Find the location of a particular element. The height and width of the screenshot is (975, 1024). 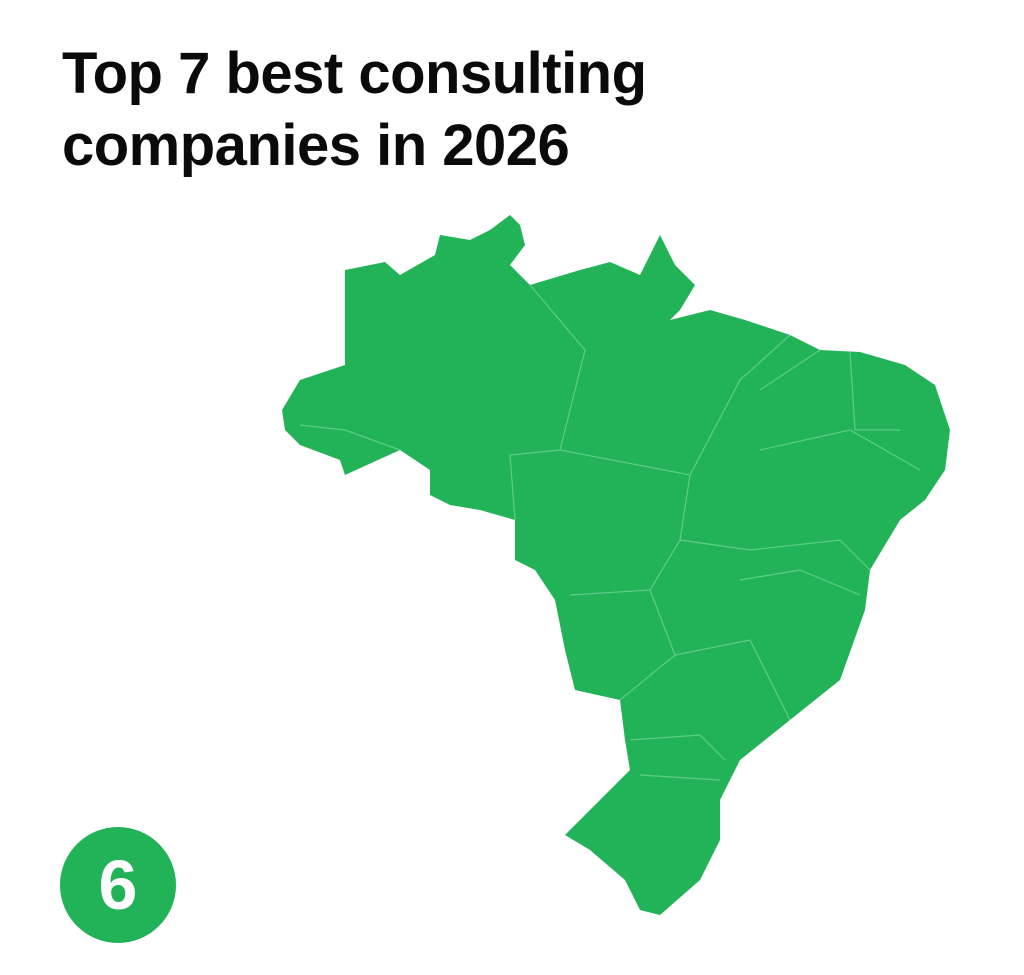

rank-number: 6 is located at coordinates (118, 885).